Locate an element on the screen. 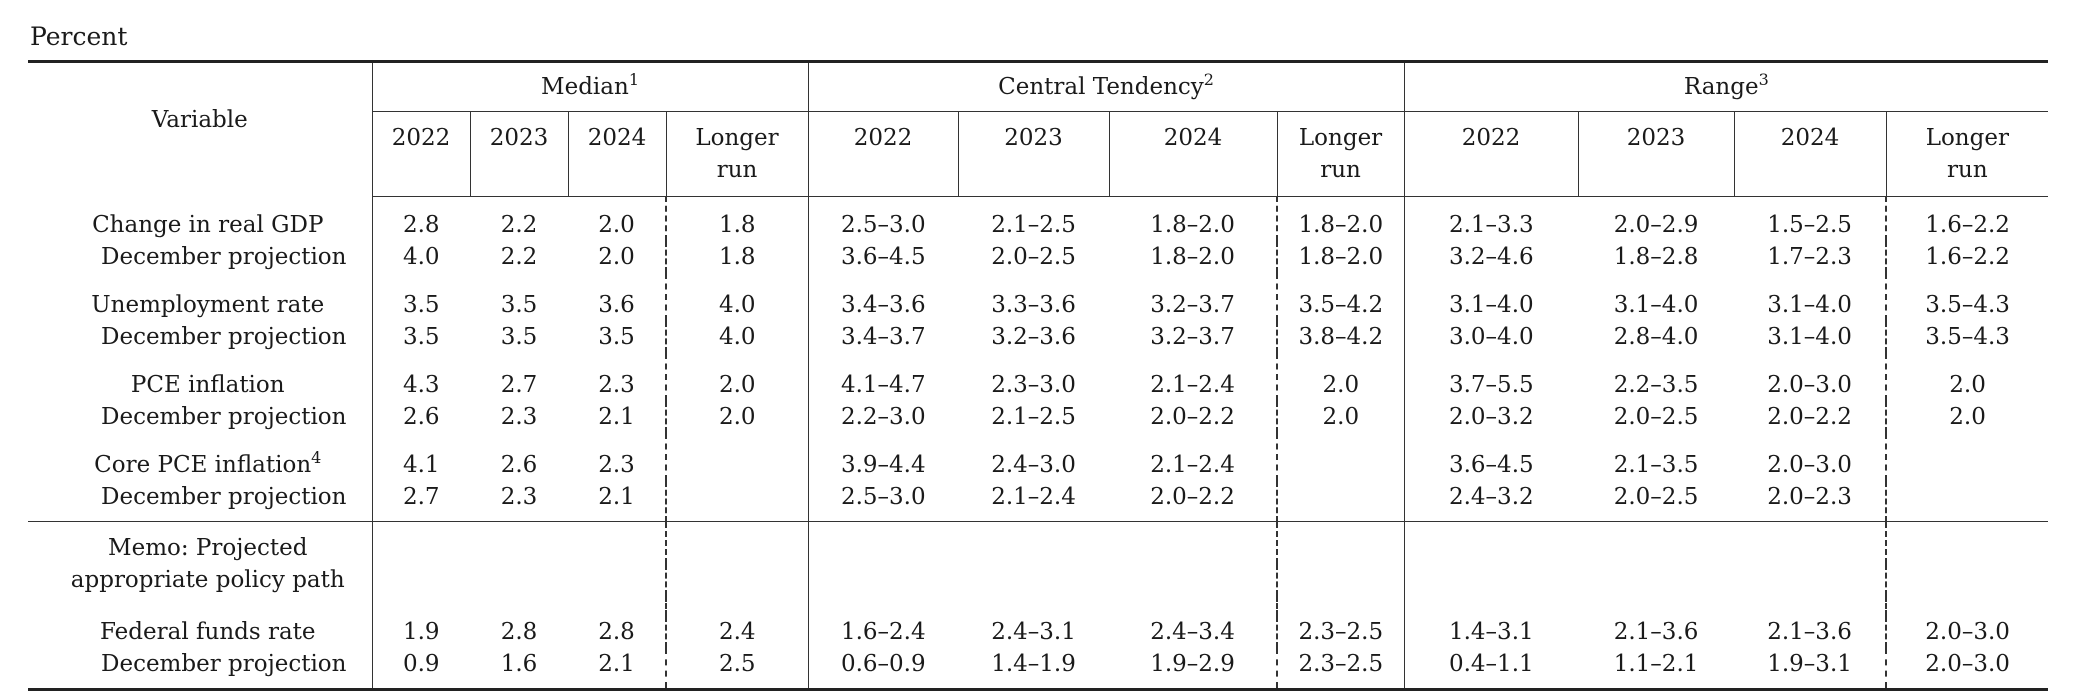 The image size is (2079, 694). range-cell: 2.0 is located at coordinates (1967, 417).